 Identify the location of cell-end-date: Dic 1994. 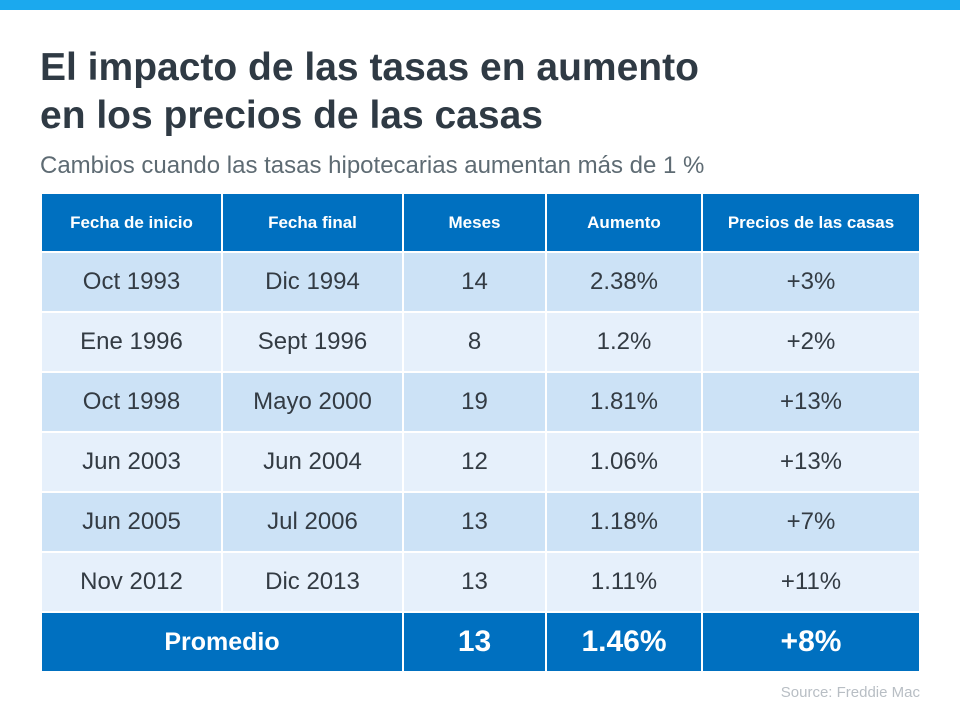
(312, 282).